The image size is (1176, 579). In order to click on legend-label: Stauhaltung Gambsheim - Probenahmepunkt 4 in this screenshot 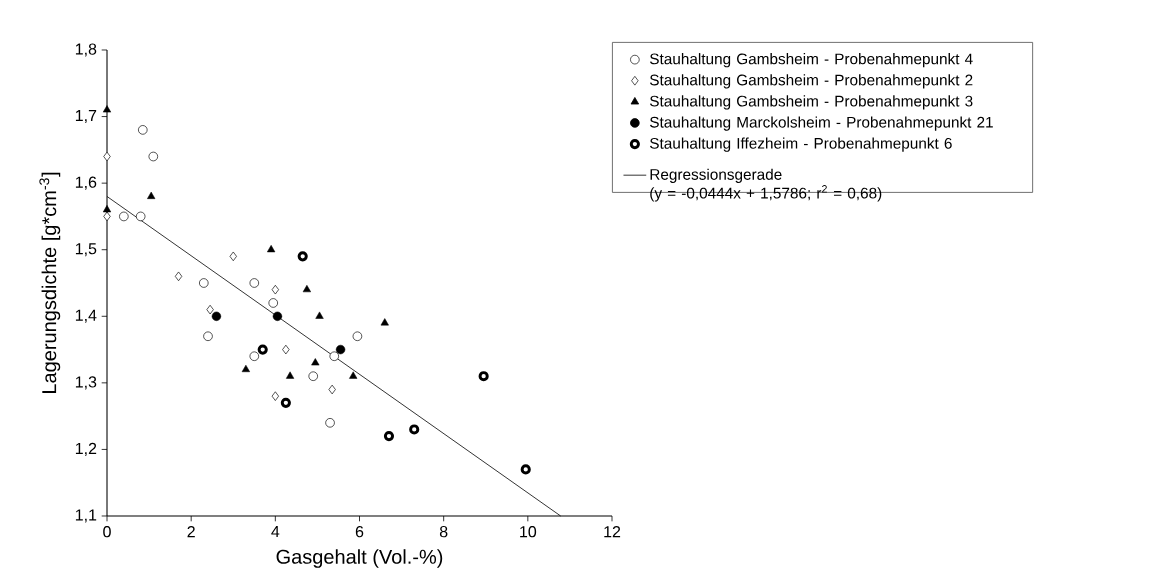, I will do `click(811, 60)`.